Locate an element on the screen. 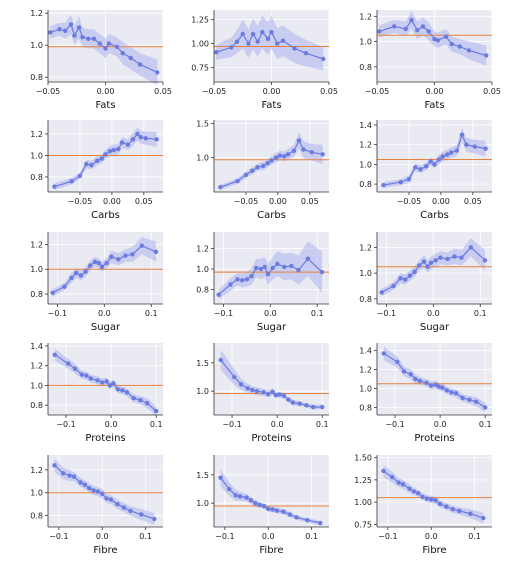 The height and width of the screenshot is (561, 523). x-axis-label: Fibre is located at coordinates (105, 550).